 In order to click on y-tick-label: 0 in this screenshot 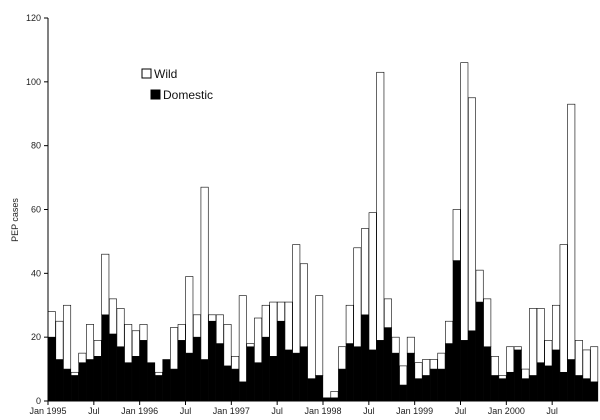, I will do `click(38, 401)`.